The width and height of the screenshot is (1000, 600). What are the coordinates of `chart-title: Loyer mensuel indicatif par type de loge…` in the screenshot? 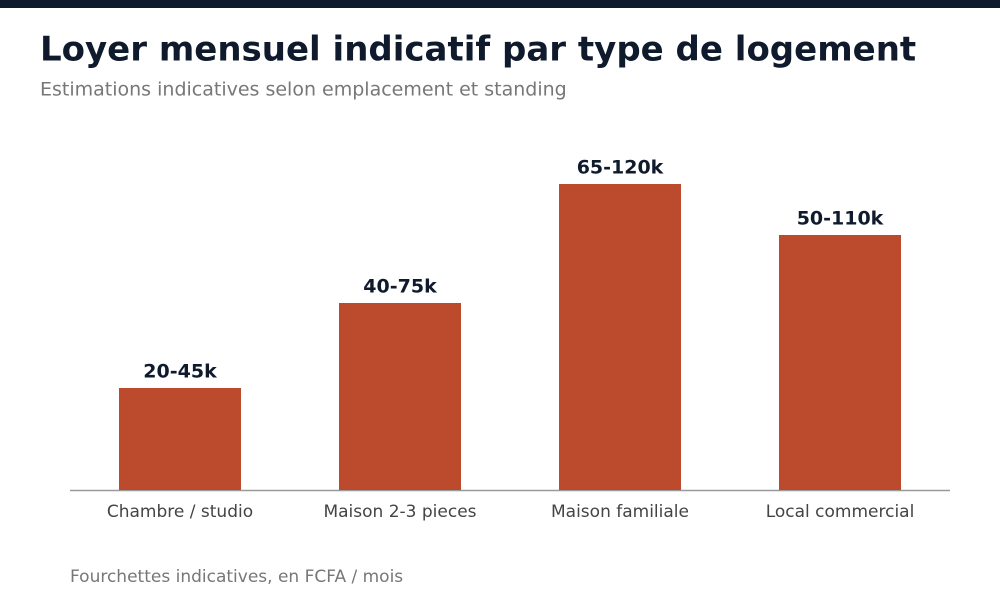 It's located at (478, 50).